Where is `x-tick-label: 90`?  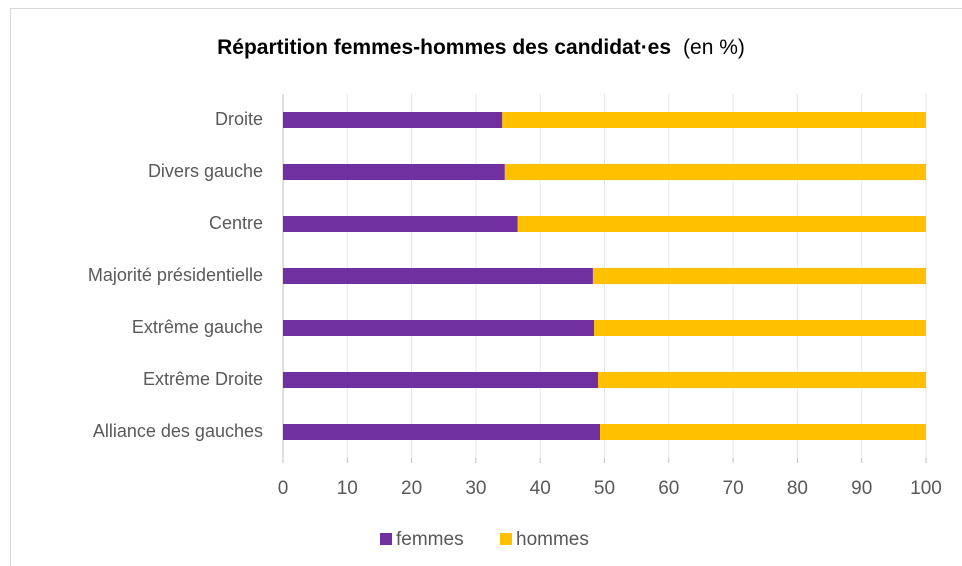 x-tick-label: 90 is located at coordinates (861, 488).